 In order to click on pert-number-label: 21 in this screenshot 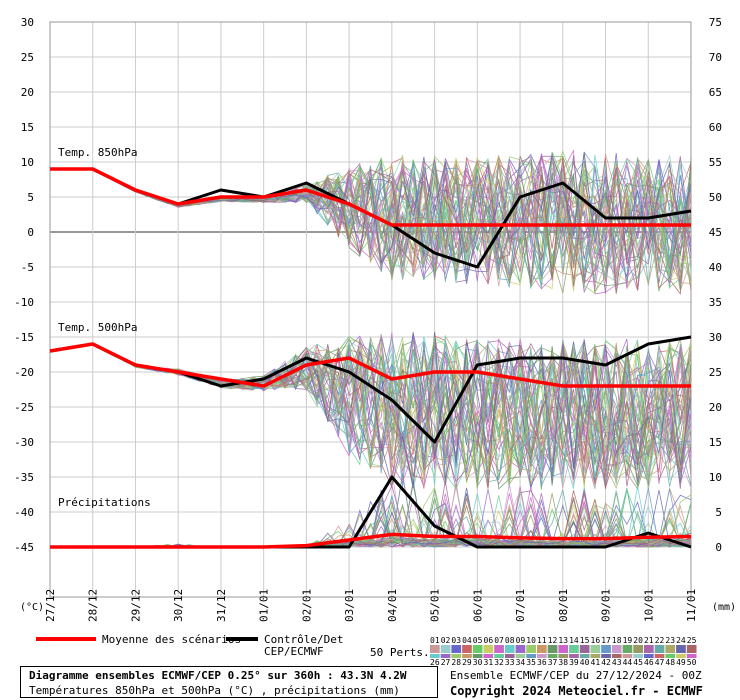, I will do `click(649, 640)`.